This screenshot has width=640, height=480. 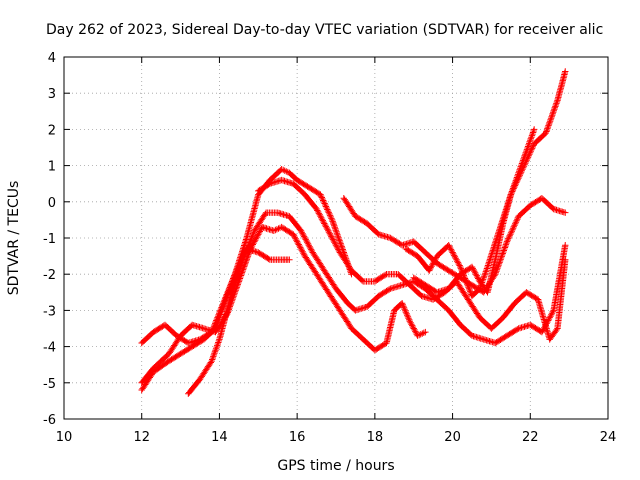 I want to click on x-tick-label: 14, so click(x=219, y=437).